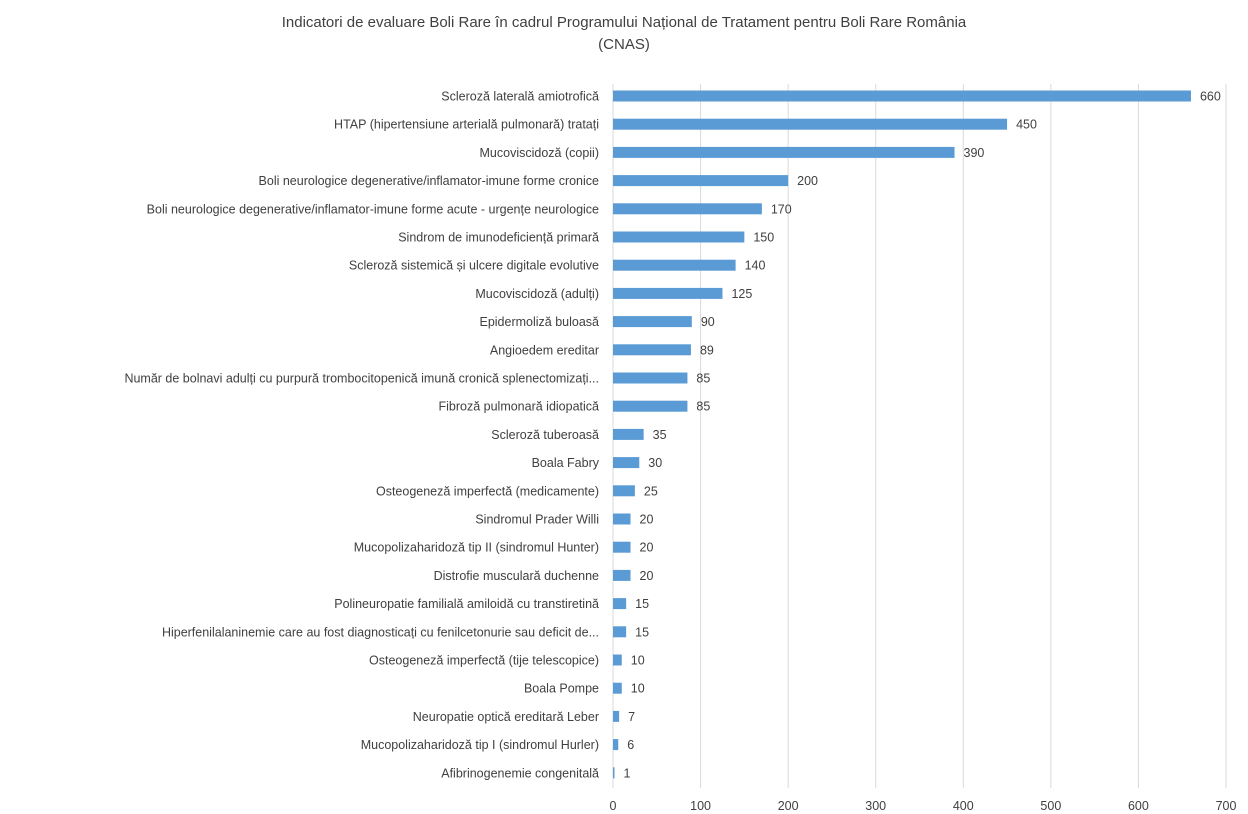 Image resolution: width=1248 pixels, height=814 pixels. What do you see at coordinates (1210, 97) in the screenshot?
I see `data-label: 660` at bounding box center [1210, 97].